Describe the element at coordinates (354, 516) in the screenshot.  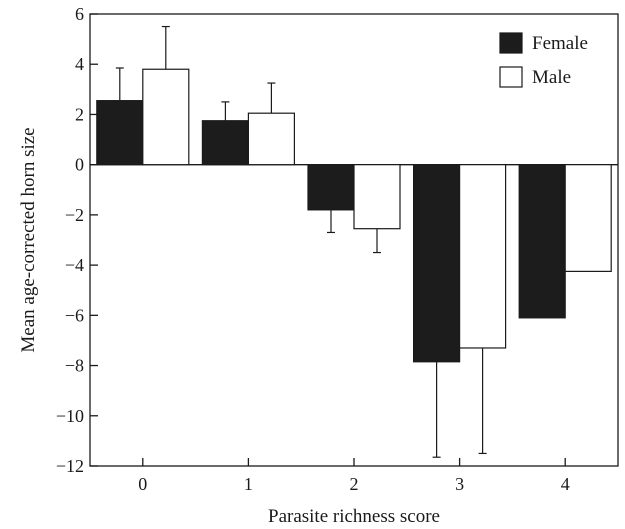
I see `x-axis-label: Parasite richness score` at that location.